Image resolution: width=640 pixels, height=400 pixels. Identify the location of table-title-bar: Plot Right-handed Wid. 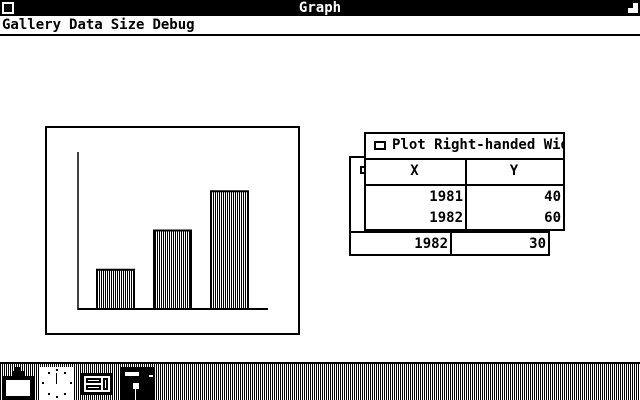
(464, 146).